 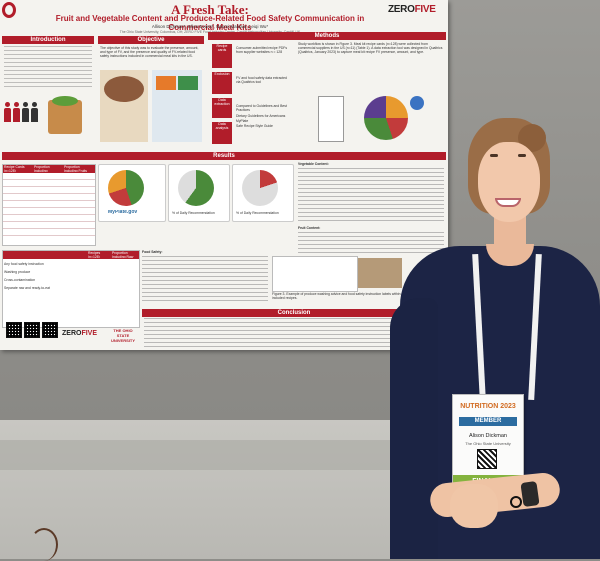 What do you see at coordinates (151, 40) in the screenshot?
I see `objective-header: Objective` at bounding box center [151, 40].